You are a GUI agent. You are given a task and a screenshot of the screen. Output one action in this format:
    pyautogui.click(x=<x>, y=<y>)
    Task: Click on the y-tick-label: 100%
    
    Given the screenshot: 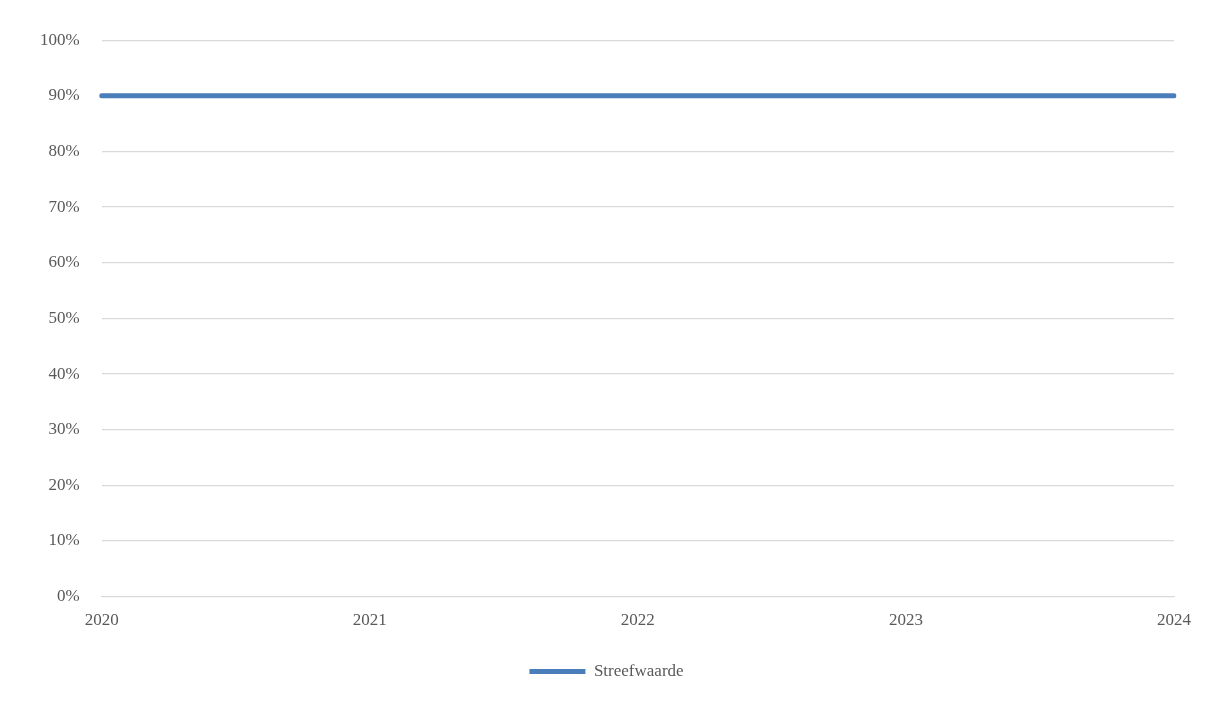 What is the action you would take?
    pyautogui.click(x=59, y=39)
    